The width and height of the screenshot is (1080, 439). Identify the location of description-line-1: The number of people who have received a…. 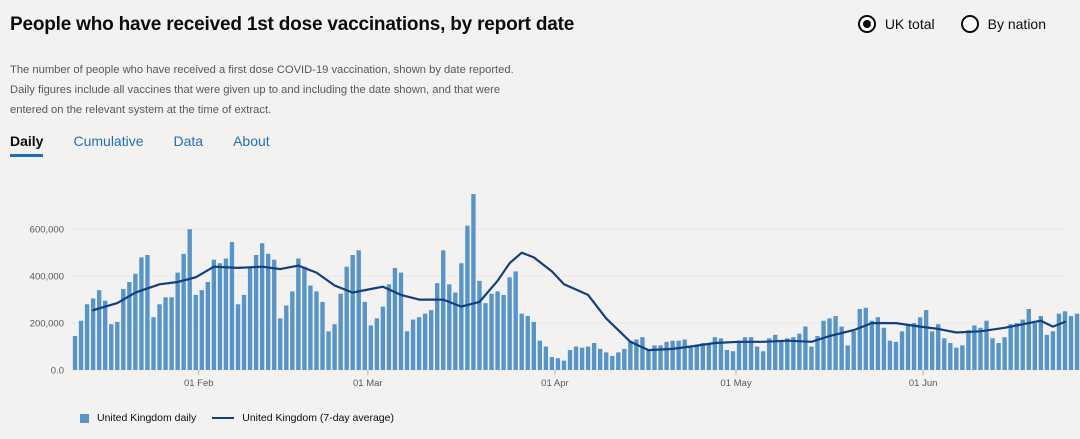
(262, 70).